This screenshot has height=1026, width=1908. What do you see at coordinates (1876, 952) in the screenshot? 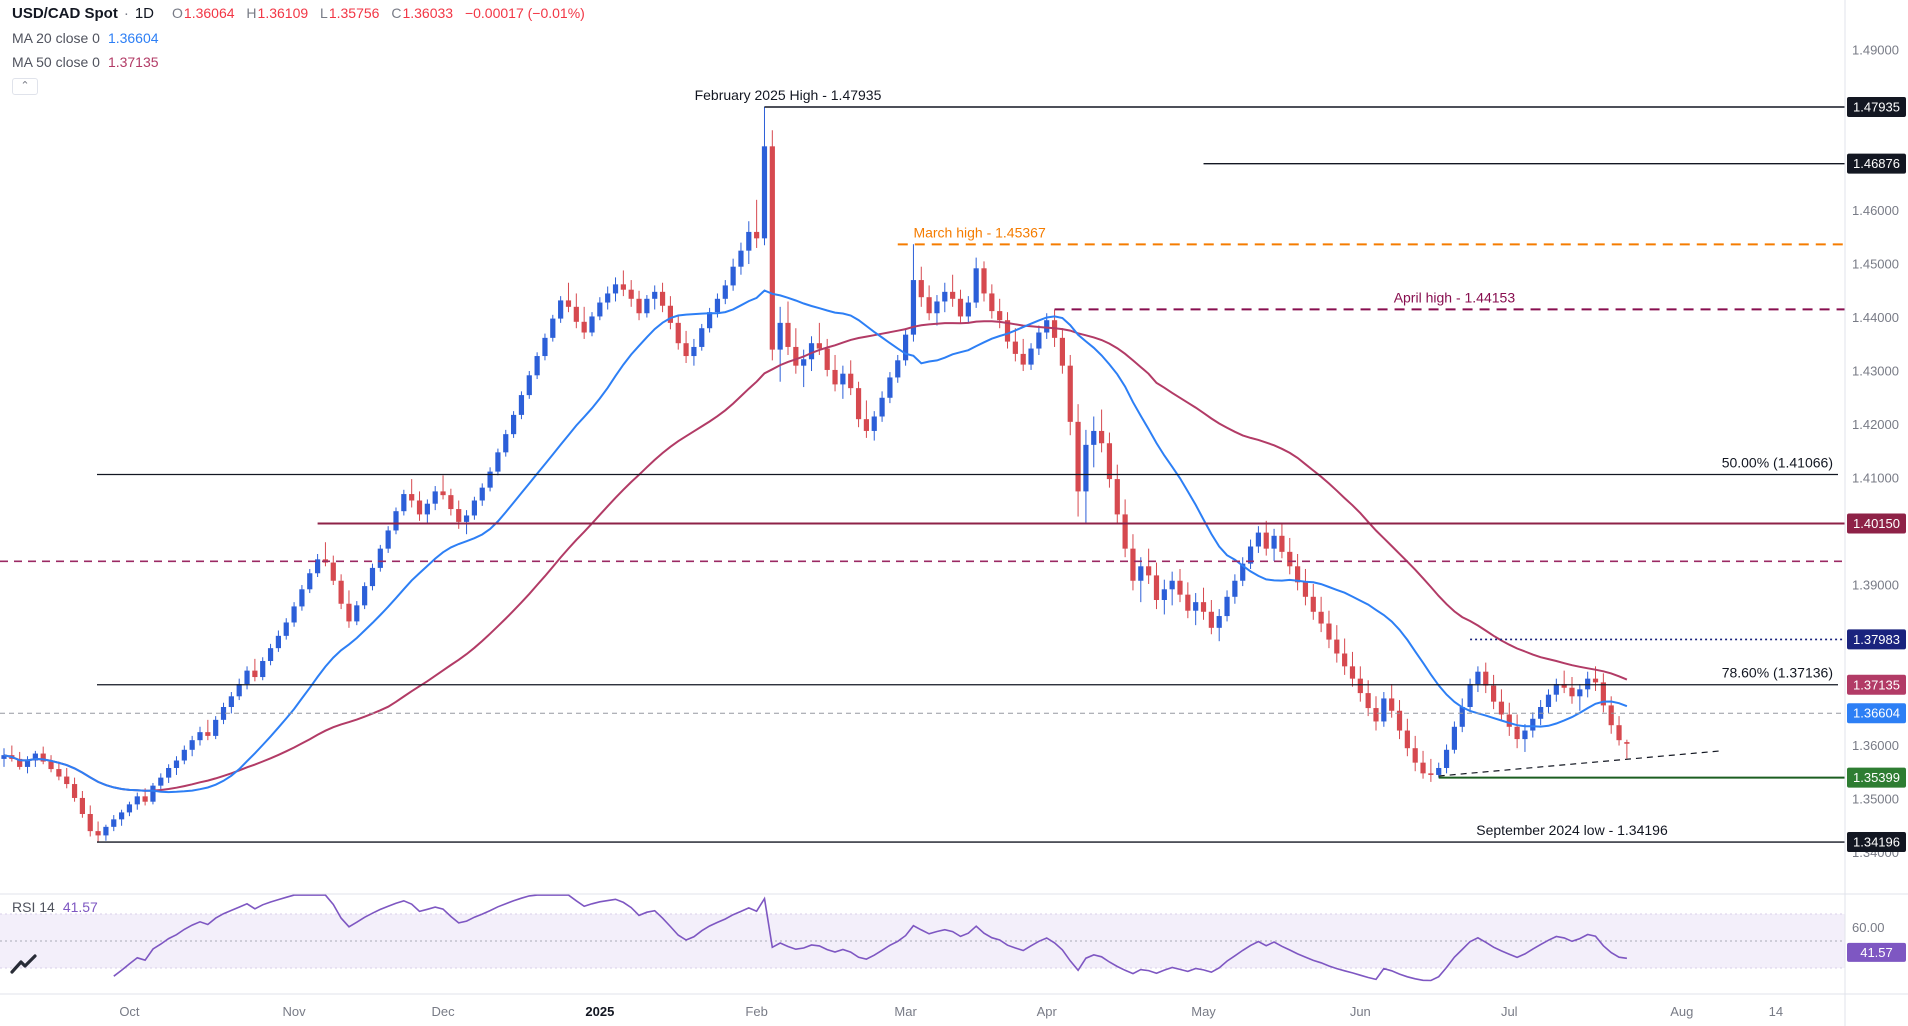
I see `rsi-badge` at bounding box center [1876, 952].